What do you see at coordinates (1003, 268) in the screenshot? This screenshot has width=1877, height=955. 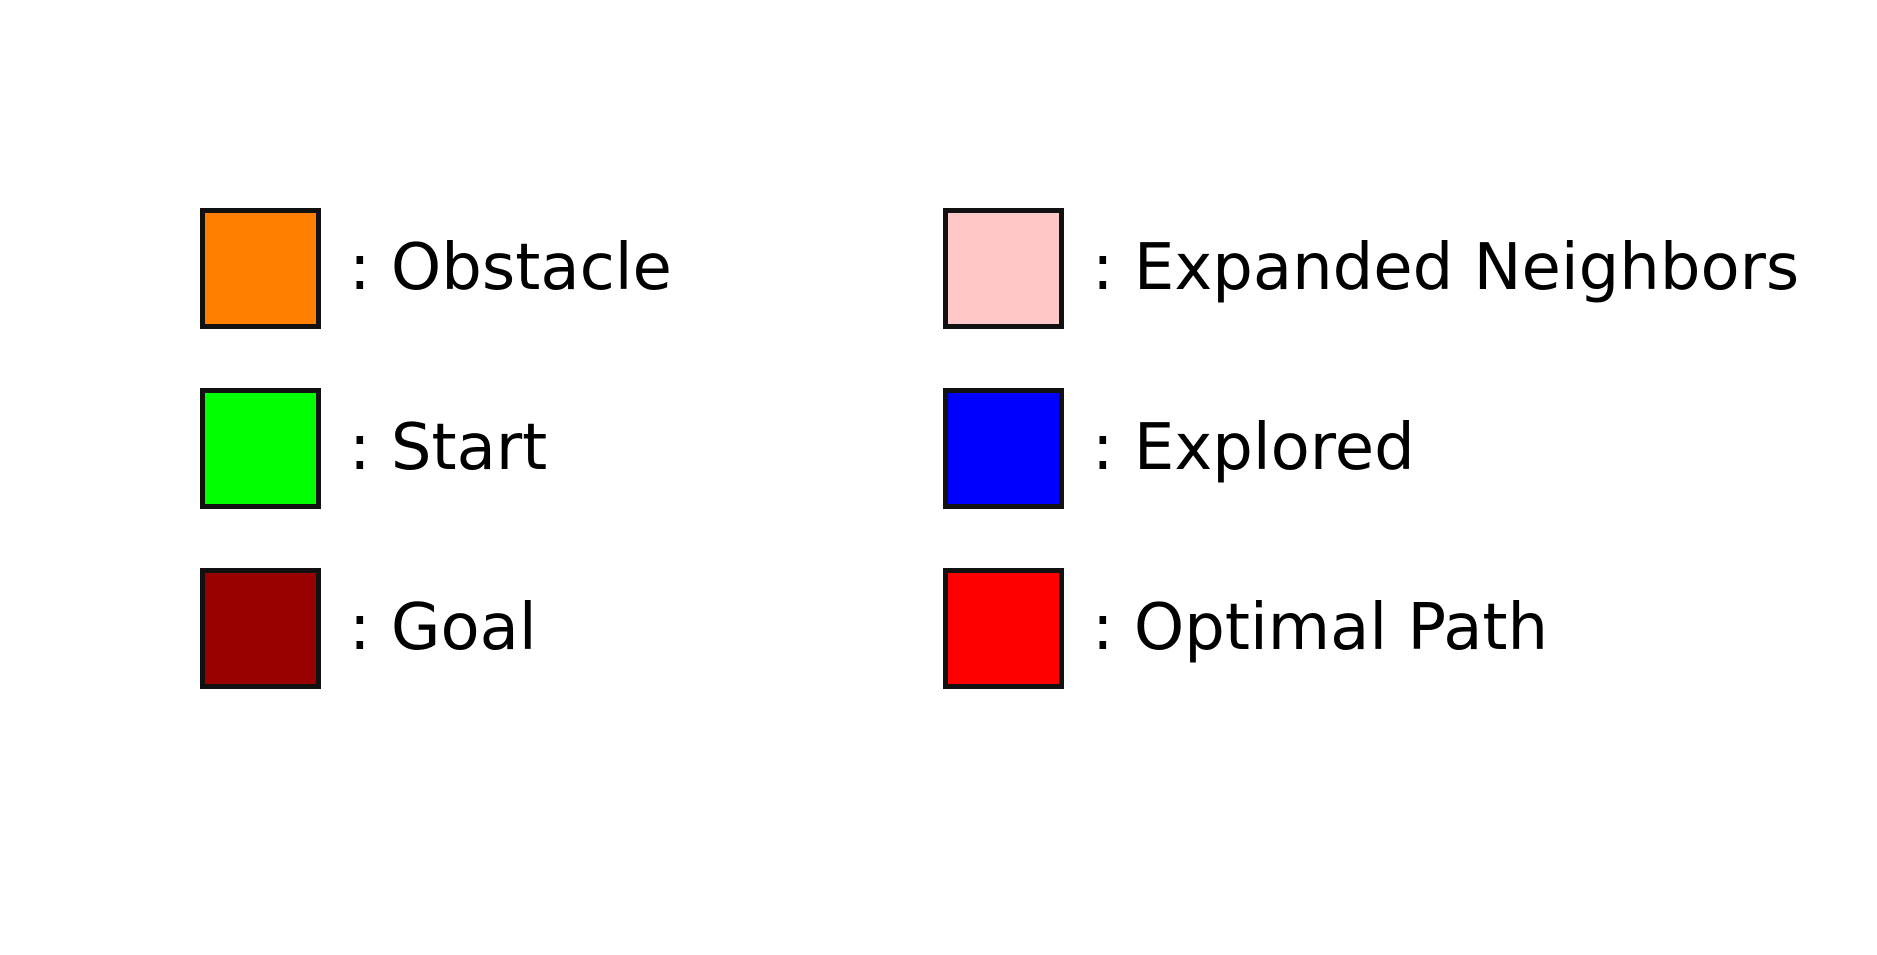 I see `expanded-neighbors-swatch` at bounding box center [1003, 268].